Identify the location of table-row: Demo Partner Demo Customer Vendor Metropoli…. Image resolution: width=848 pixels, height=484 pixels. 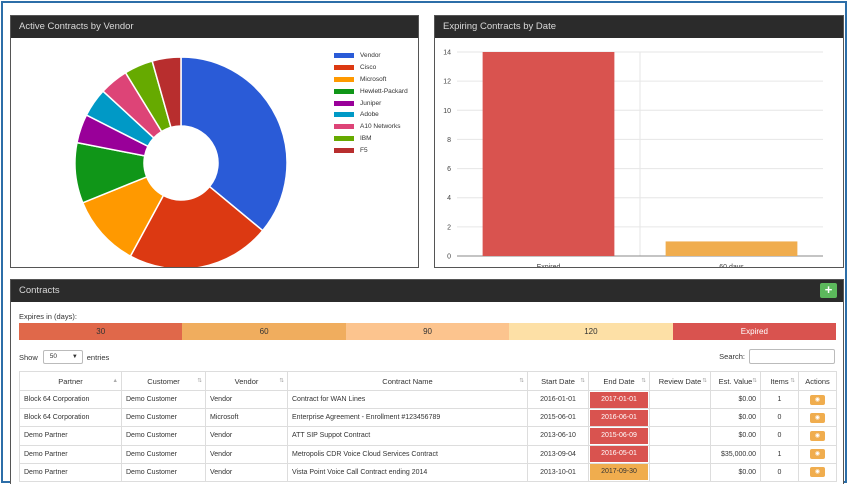
(428, 454).